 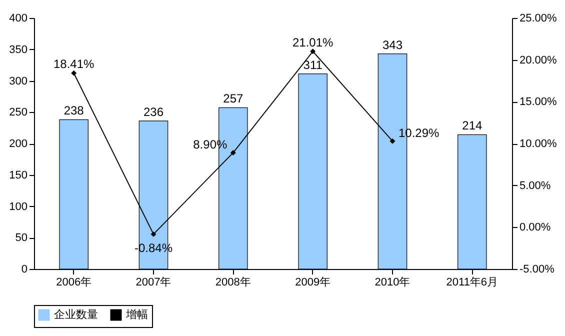 What do you see at coordinates (392, 282) in the screenshot?
I see `x-tick-label: 2010年` at bounding box center [392, 282].